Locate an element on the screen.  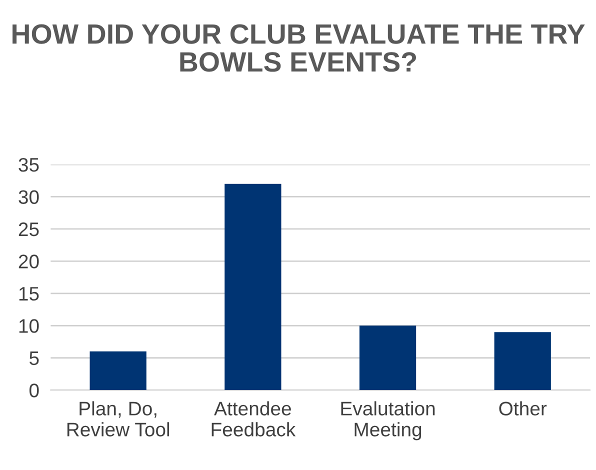
y-tick-label: 15 is located at coordinates (29, 294).